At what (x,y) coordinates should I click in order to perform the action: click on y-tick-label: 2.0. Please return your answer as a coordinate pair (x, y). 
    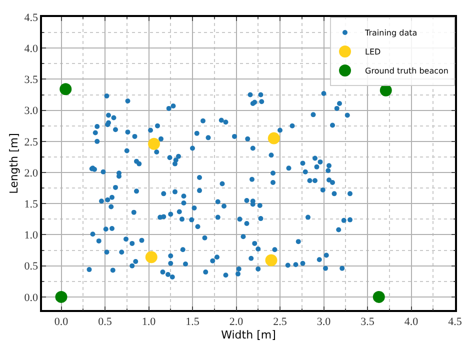
    Looking at the image, I should click on (31, 173).